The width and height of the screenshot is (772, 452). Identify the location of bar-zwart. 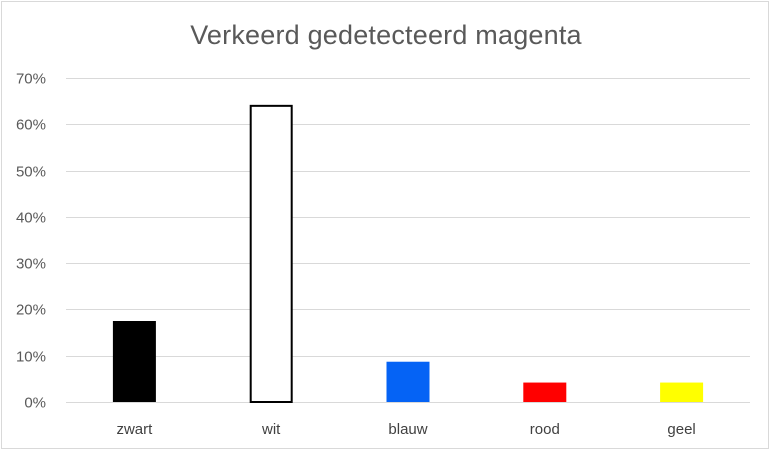
(134, 361).